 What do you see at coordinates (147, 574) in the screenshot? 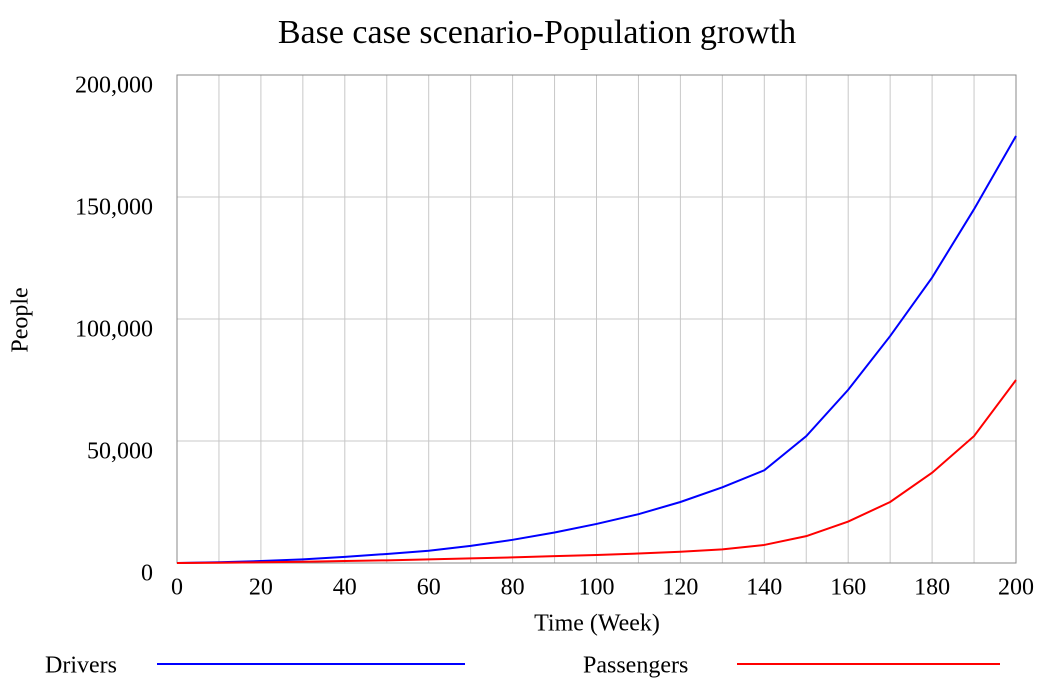
I see `y-tick-label: 0` at bounding box center [147, 574].